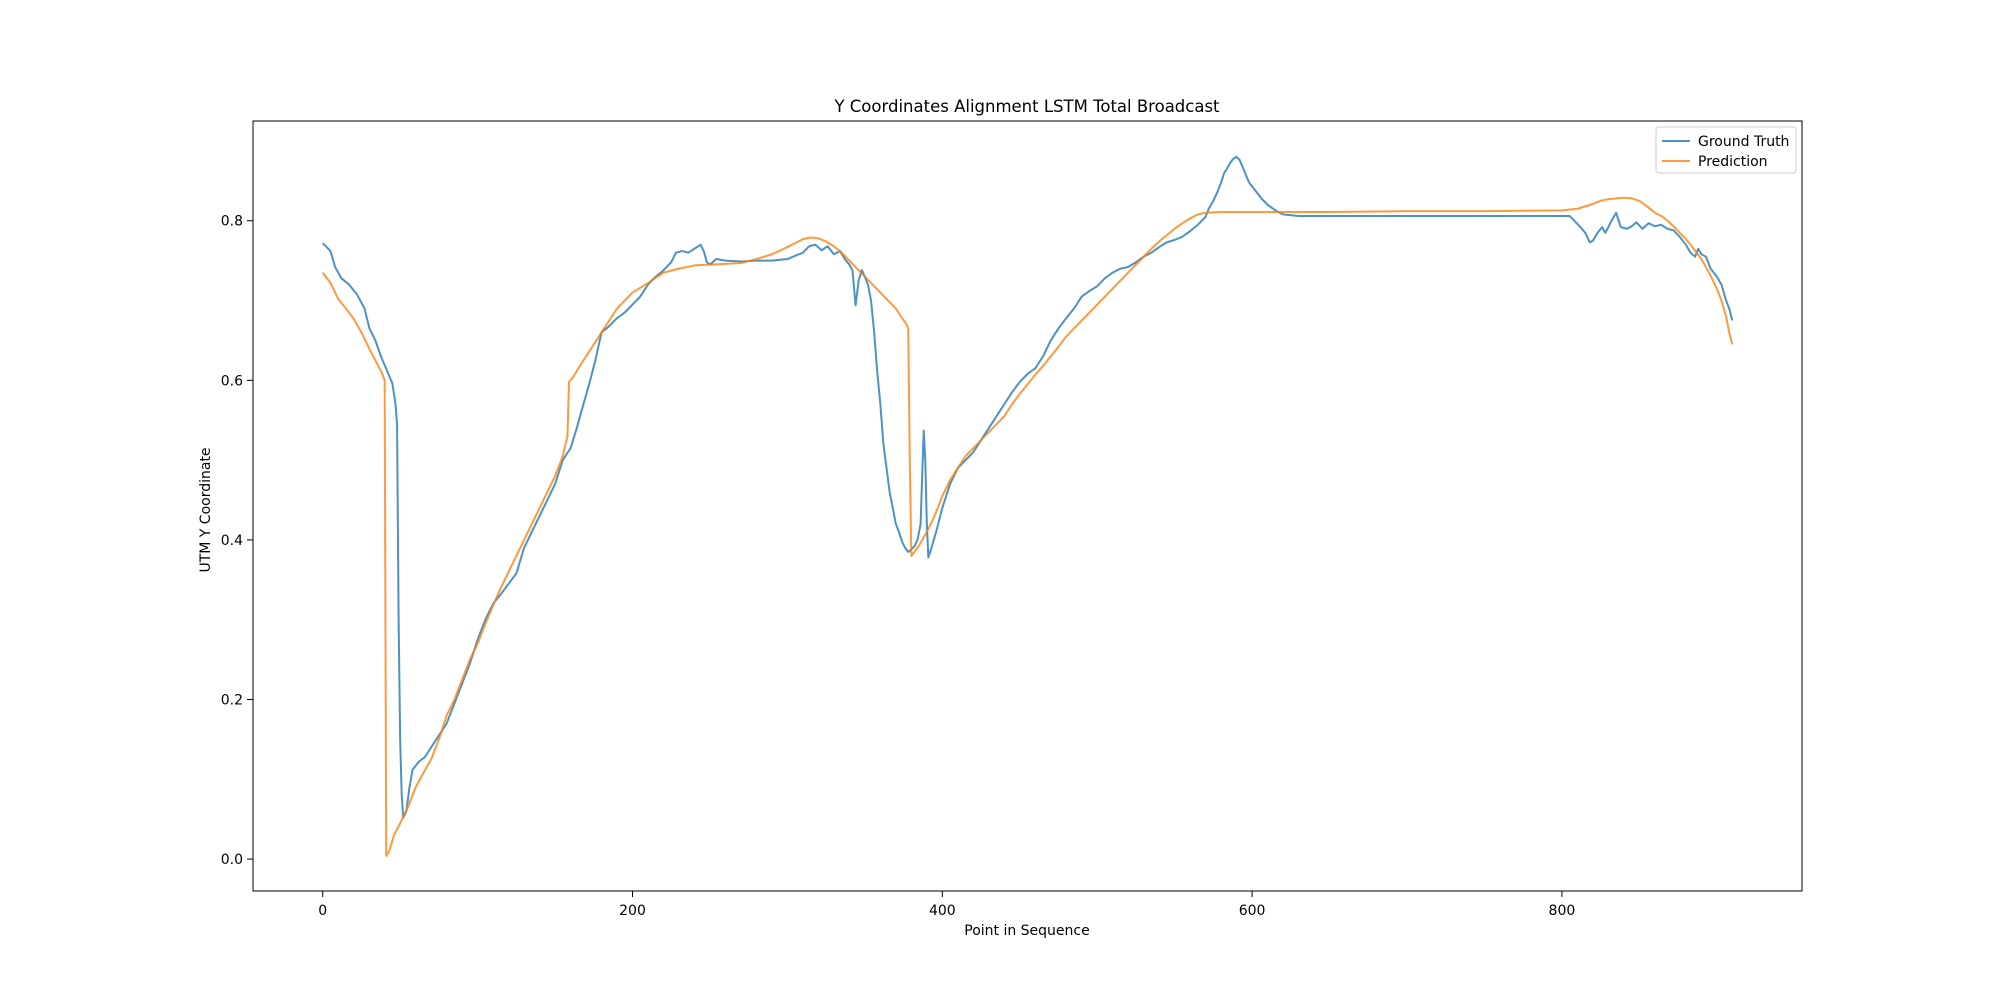 This screenshot has height=1004, width=2000. Describe the element at coordinates (1743, 142) in the screenshot. I see `legend-entry-label: Ground Truth` at that location.